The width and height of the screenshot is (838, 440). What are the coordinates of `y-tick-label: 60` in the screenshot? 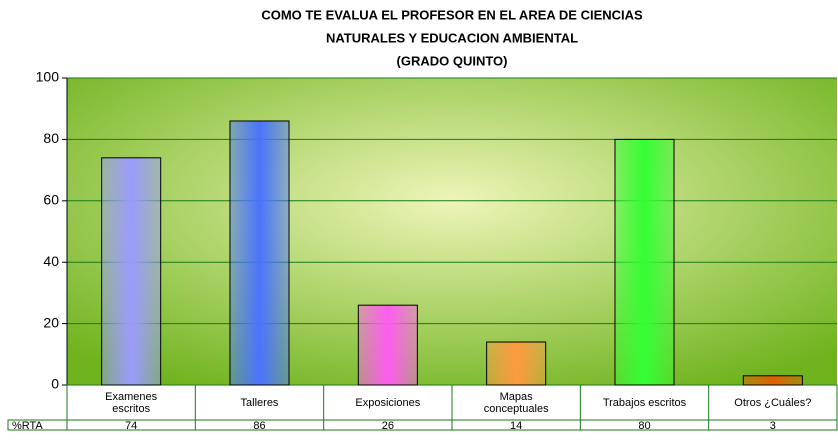 It's located at (51, 200).